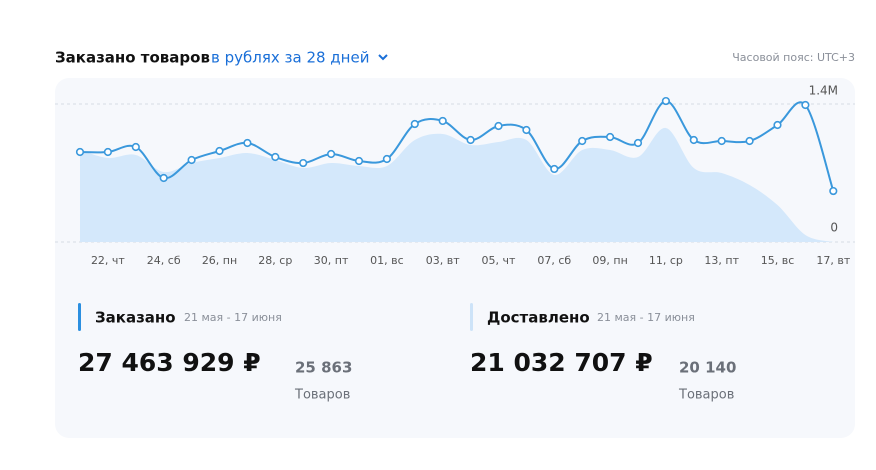 The height and width of the screenshot is (470, 876). What do you see at coordinates (164, 260) in the screenshot?
I see `x-tick-label: 24, сб` at bounding box center [164, 260].